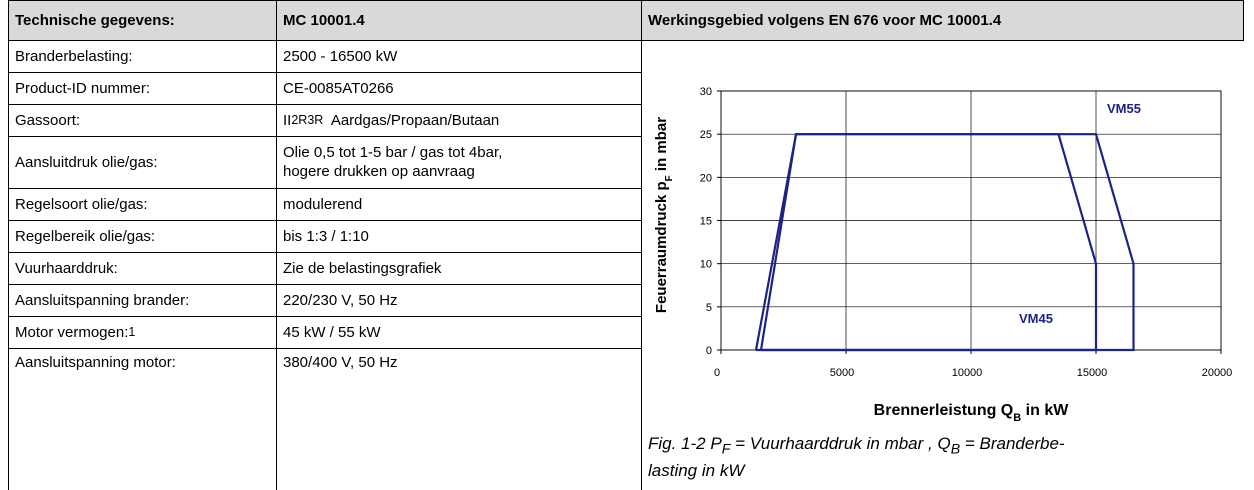 The width and height of the screenshot is (1254, 490). I want to click on y-axis-label-text: Feuerraumdruck p, so click(661, 247).